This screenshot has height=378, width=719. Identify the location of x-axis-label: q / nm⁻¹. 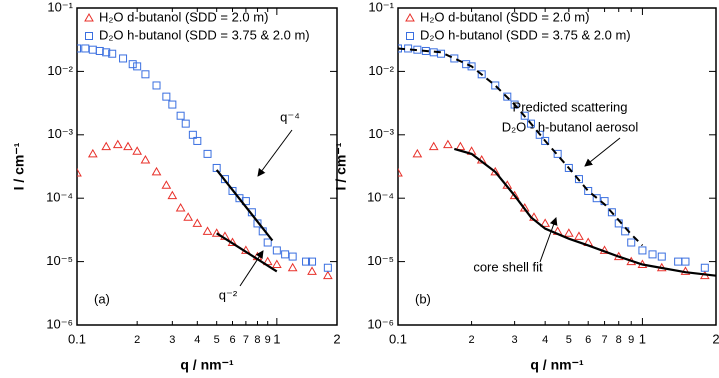
(207, 365).